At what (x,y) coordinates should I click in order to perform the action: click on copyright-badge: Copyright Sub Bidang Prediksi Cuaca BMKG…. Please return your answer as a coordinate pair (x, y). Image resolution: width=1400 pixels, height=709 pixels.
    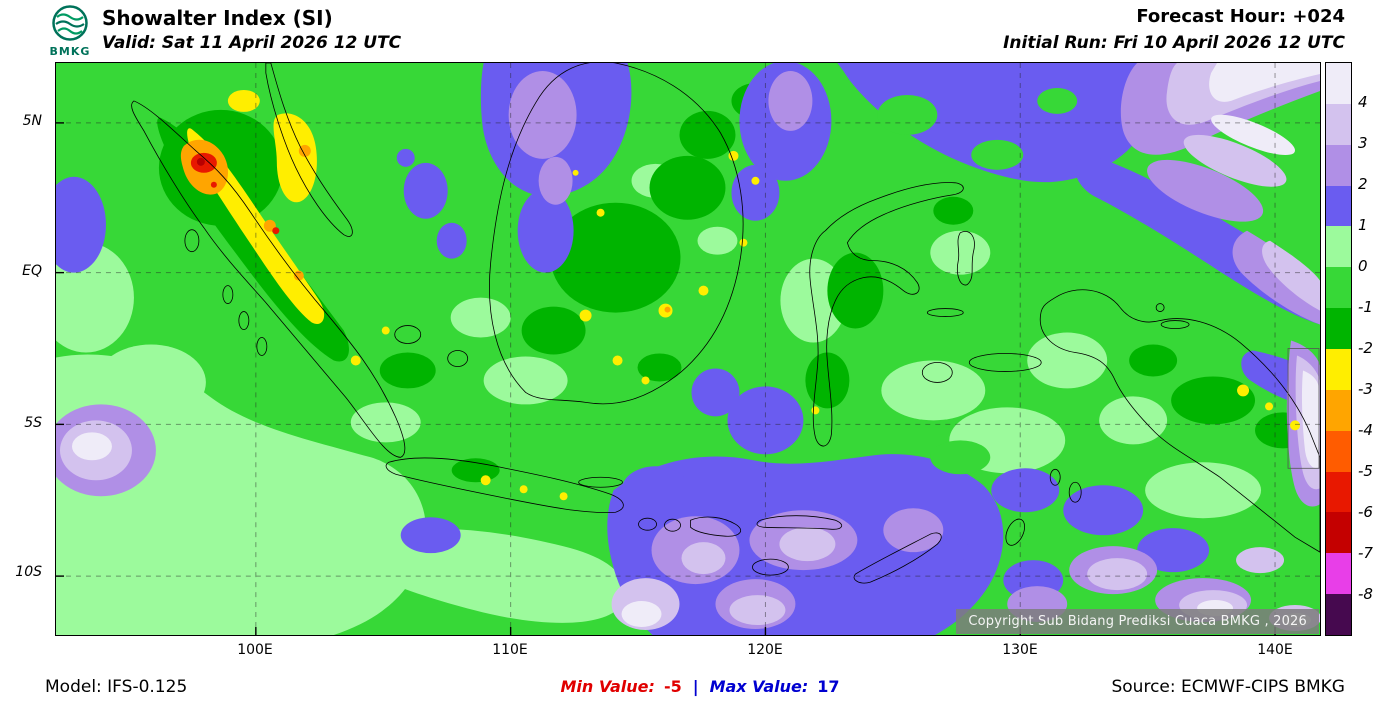
    Looking at the image, I should click on (1137, 621).